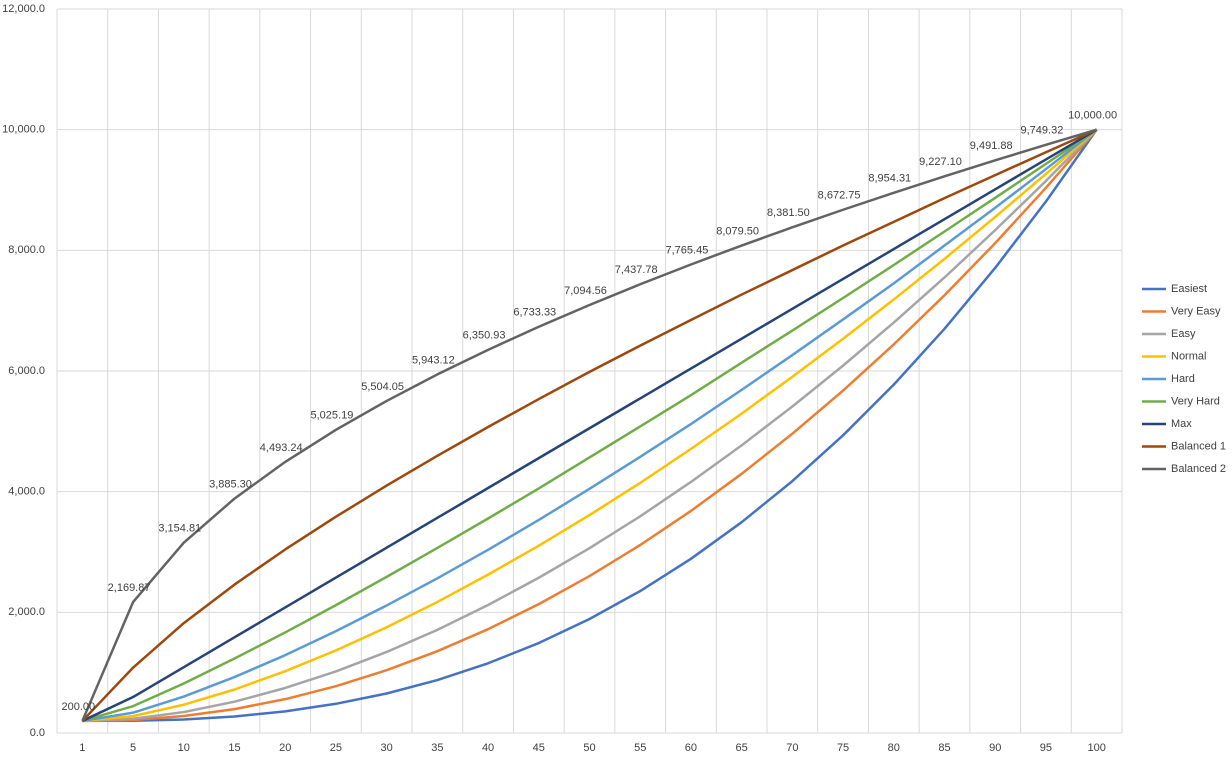  I want to click on x-tick-label: 40, so click(488, 748).